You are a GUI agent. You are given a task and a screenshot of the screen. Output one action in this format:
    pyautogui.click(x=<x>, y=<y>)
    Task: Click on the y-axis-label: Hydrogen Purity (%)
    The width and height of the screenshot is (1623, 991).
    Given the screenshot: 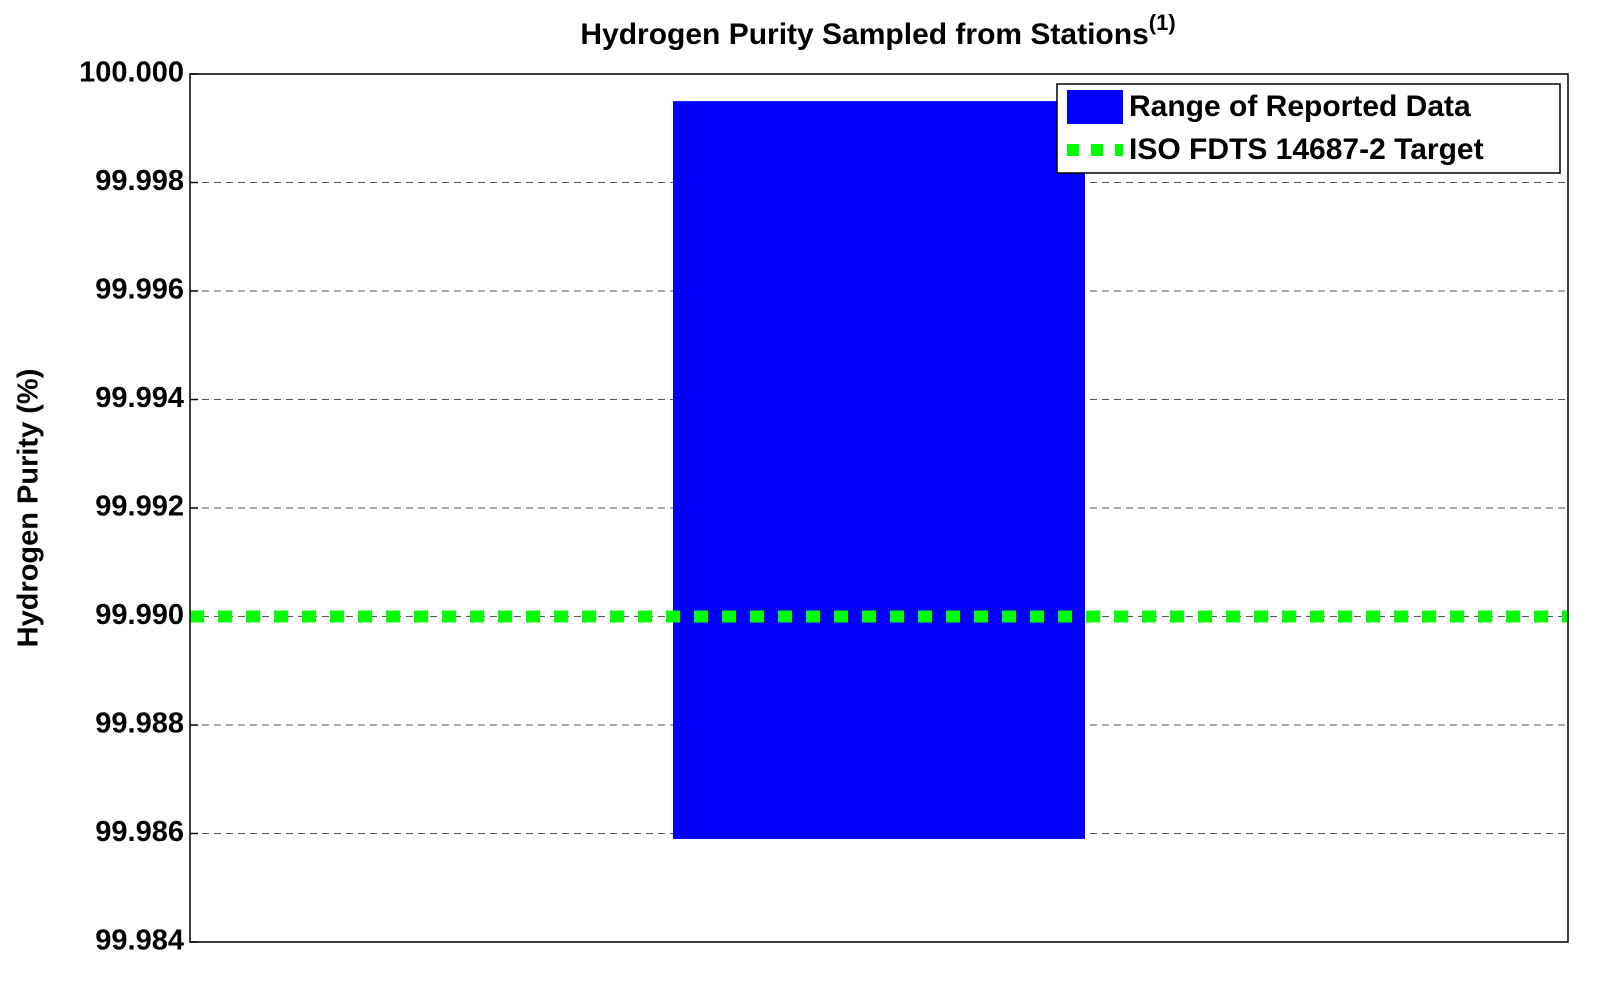 What is the action you would take?
    pyautogui.click(x=29, y=508)
    